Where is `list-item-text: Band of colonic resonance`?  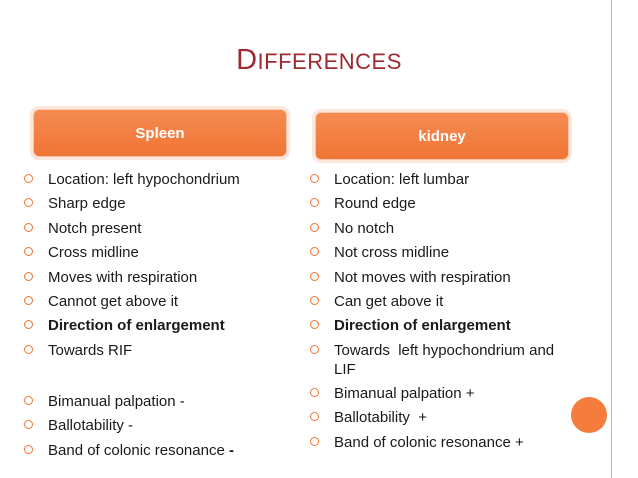 list-item-text: Band of colonic resonance is located at coordinates (138, 450).